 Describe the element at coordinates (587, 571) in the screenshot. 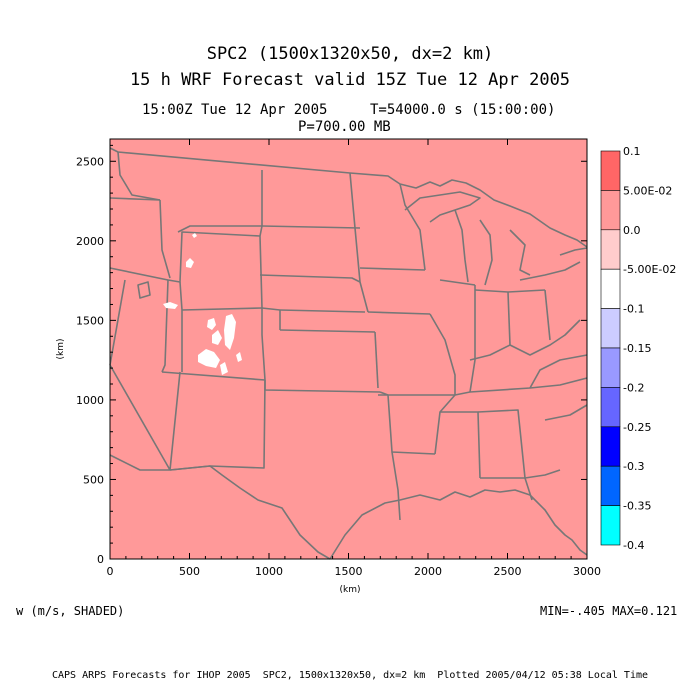

I see `x-tick-label: 3000` at that location.